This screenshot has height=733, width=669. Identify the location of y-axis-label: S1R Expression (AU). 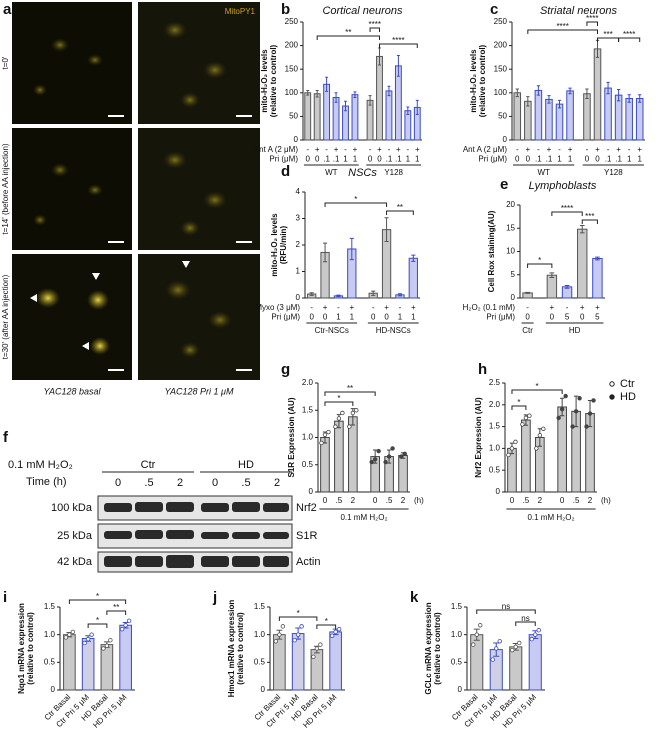
(291, 437).